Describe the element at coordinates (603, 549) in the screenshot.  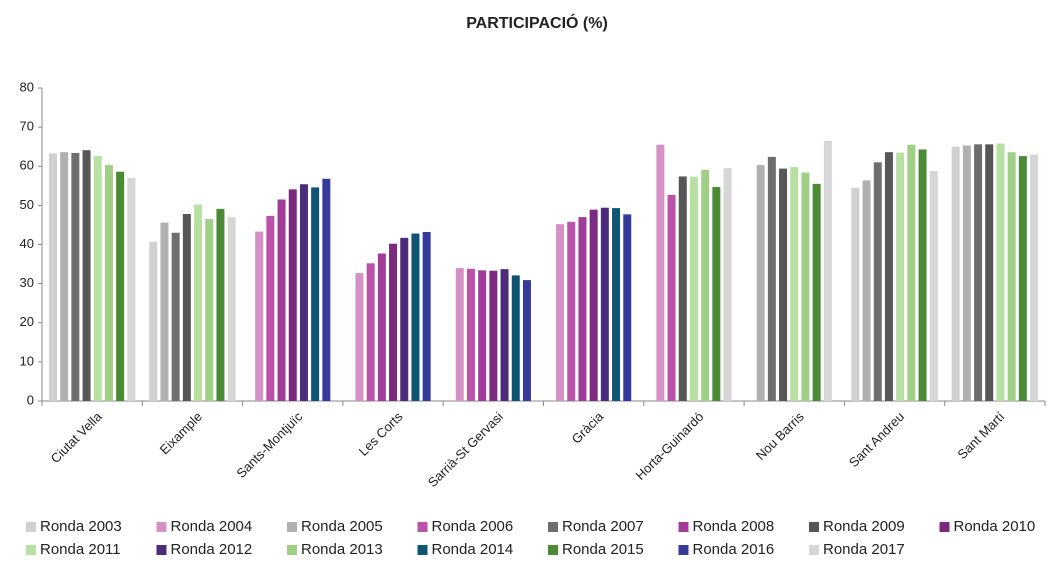
I see `legend-label: Ronda 2015` at that location.